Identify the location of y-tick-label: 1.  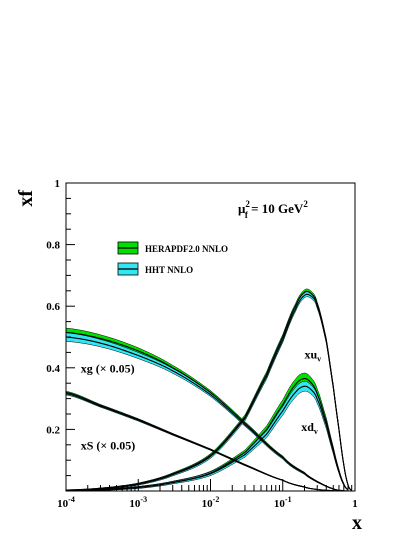
(58, 184).